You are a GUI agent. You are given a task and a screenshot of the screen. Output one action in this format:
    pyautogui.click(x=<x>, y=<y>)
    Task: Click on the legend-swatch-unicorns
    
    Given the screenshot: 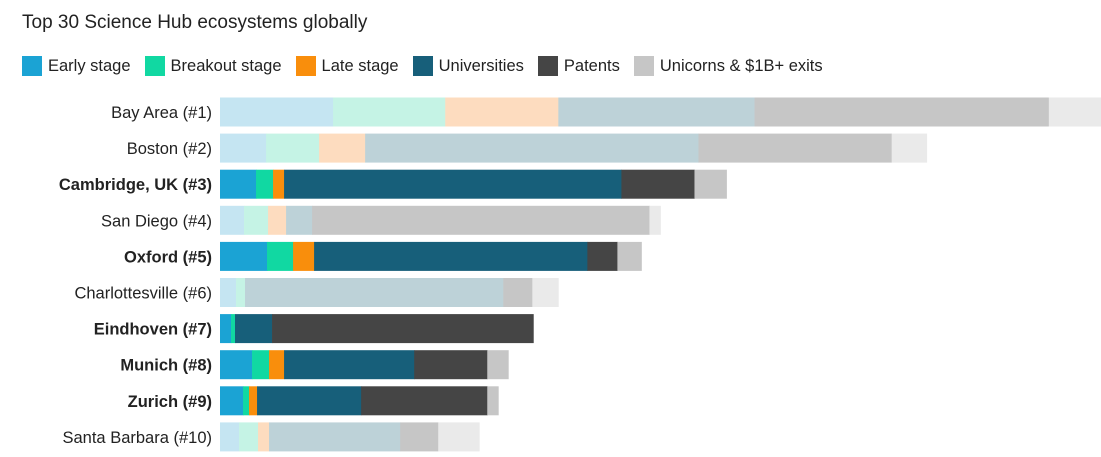 What is the action you would take?
    pyautogui.click(x=643, y=66)
    